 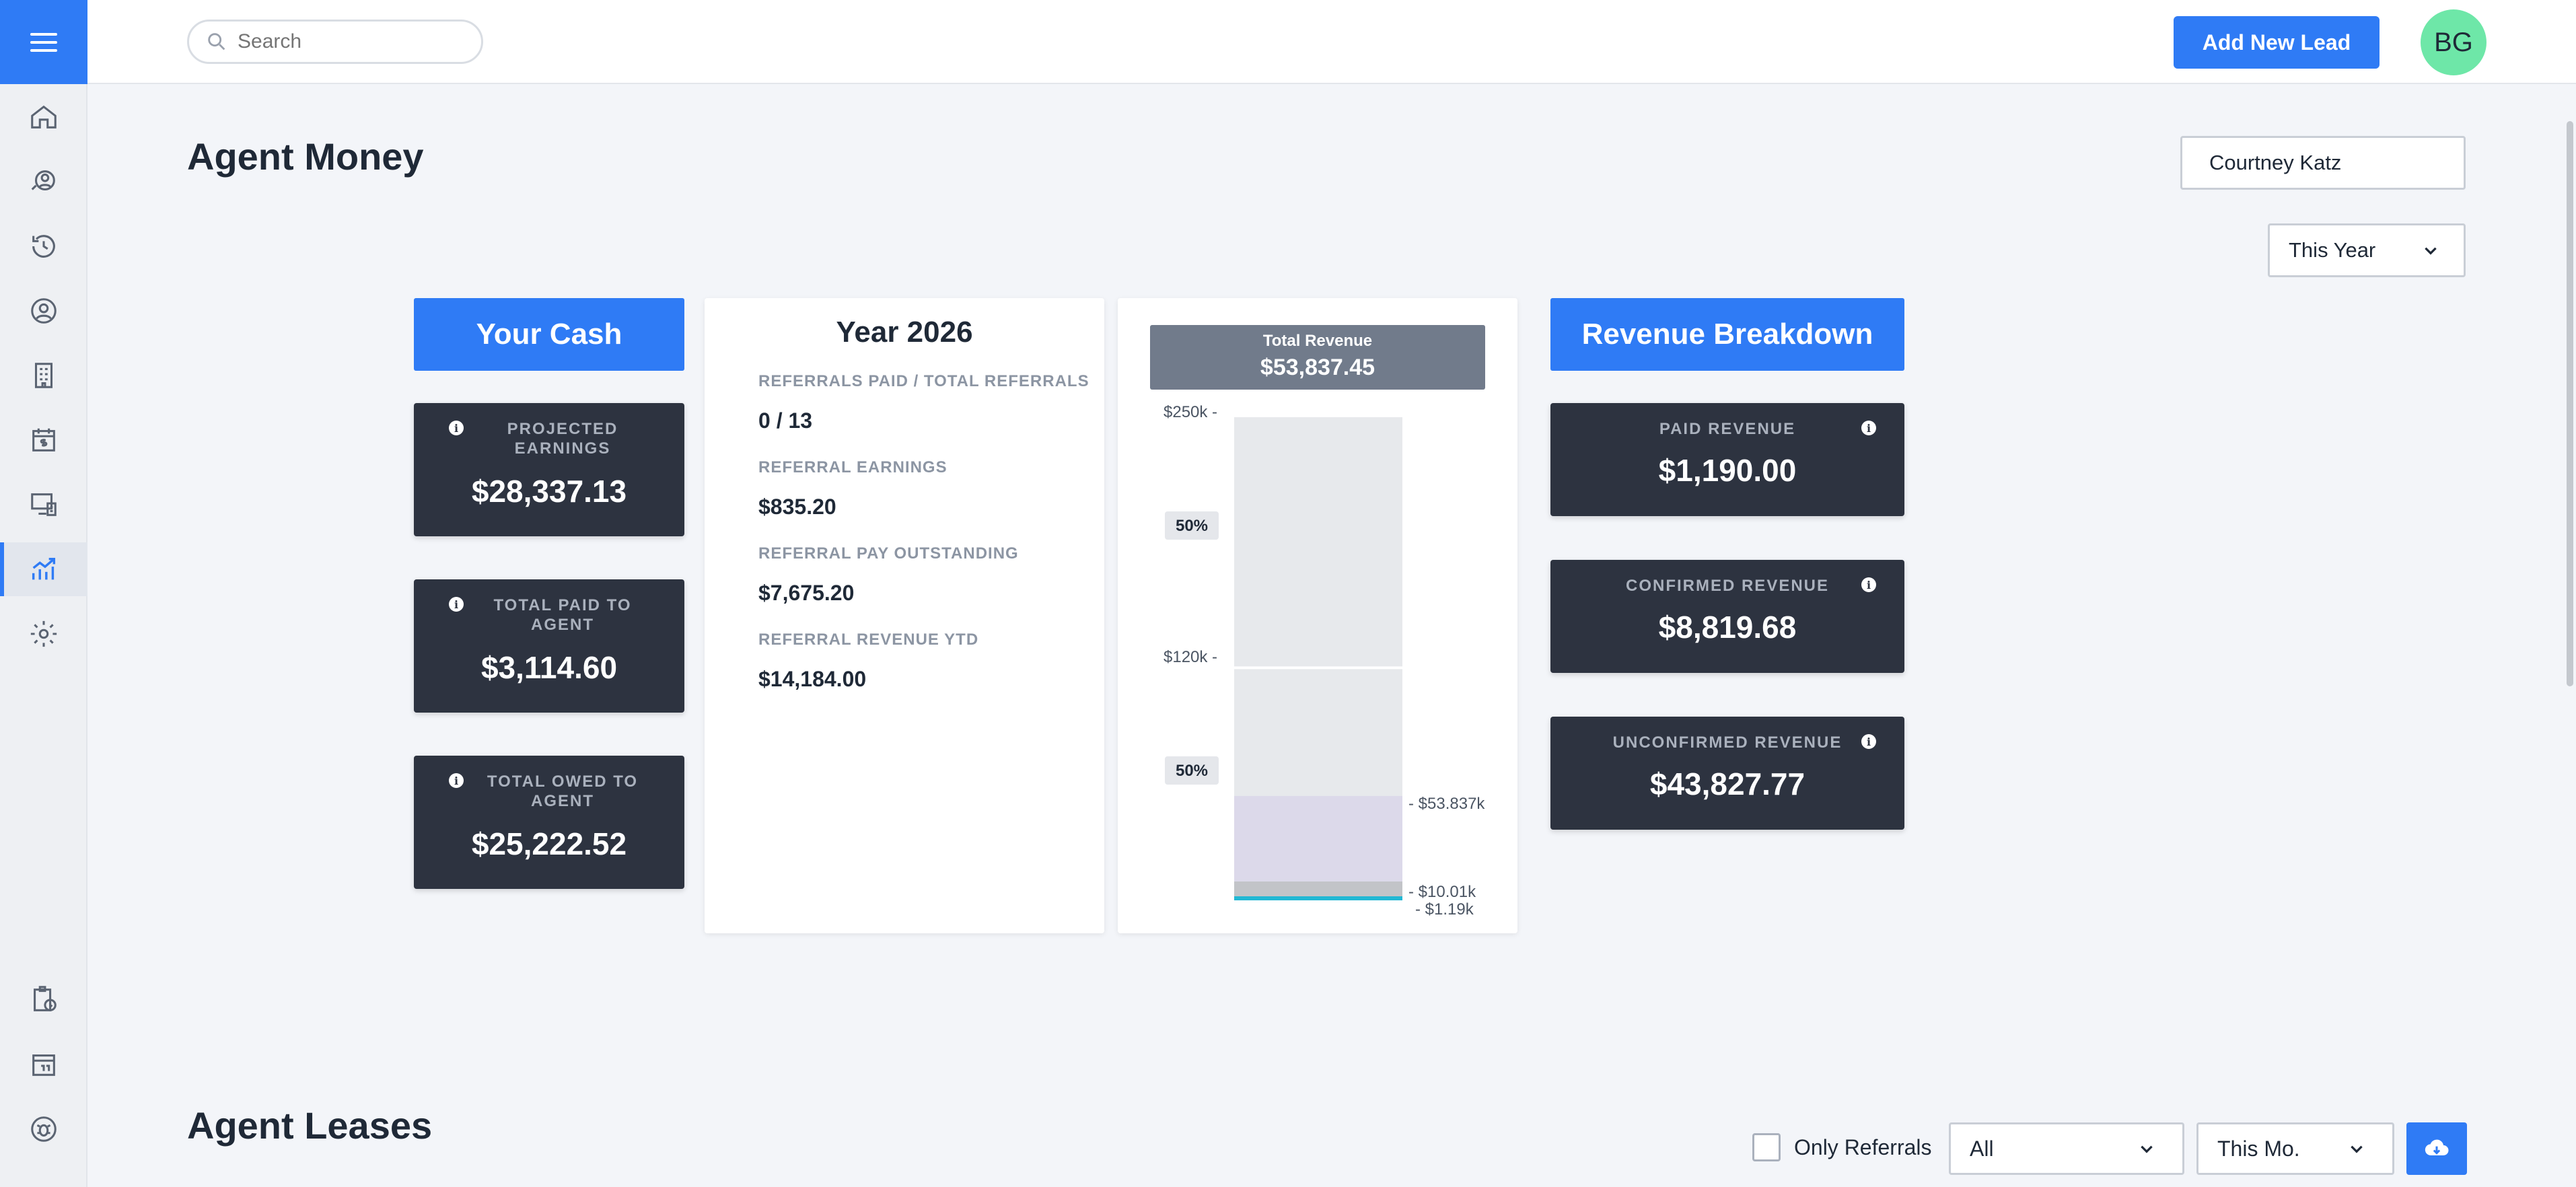 I want to click on user-search-icon, so click(x=43, y=181).